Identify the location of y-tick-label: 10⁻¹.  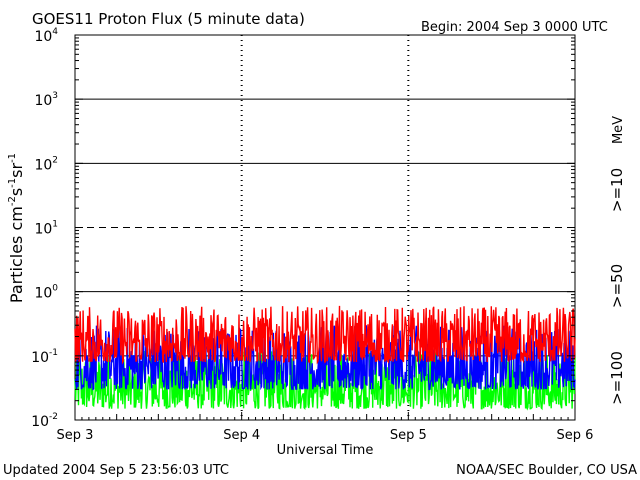
(44, 357).